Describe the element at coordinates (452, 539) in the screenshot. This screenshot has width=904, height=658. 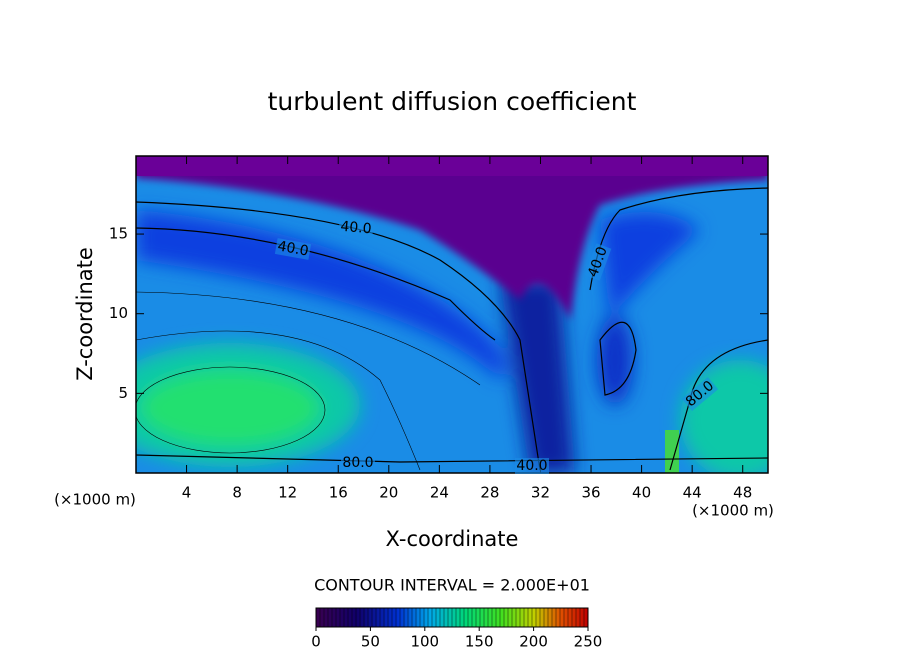
I see `x-axis-label: X-coordinate` at that location.